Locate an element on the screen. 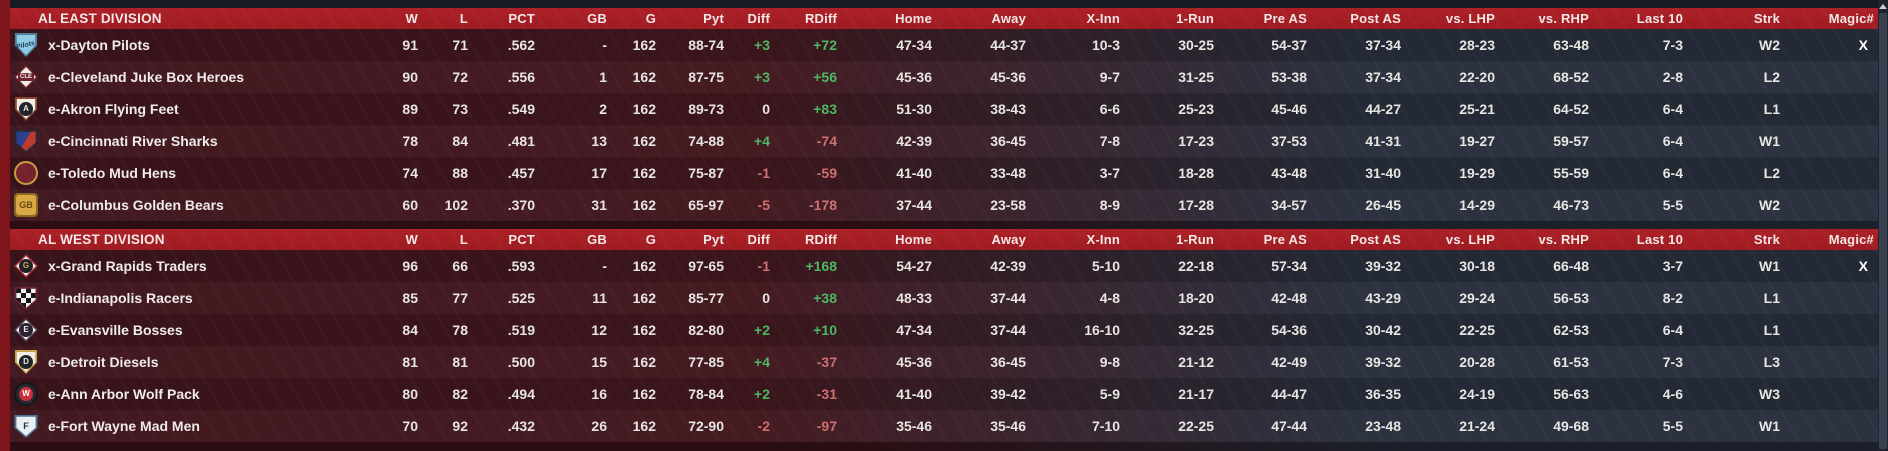 This screenshot has width=1888, height=451. stat-away: 42-39 is located at coordinates (1008, 266).